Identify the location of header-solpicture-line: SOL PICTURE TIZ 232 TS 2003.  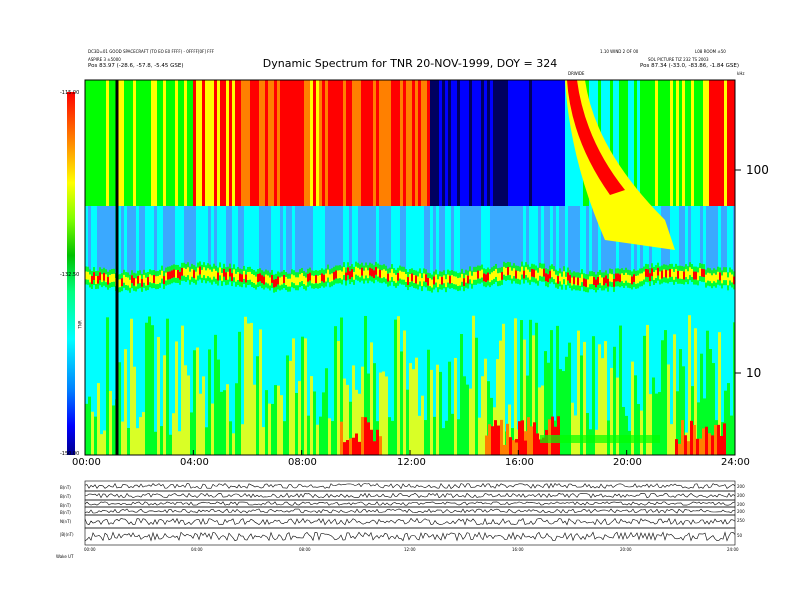
(678, 59).